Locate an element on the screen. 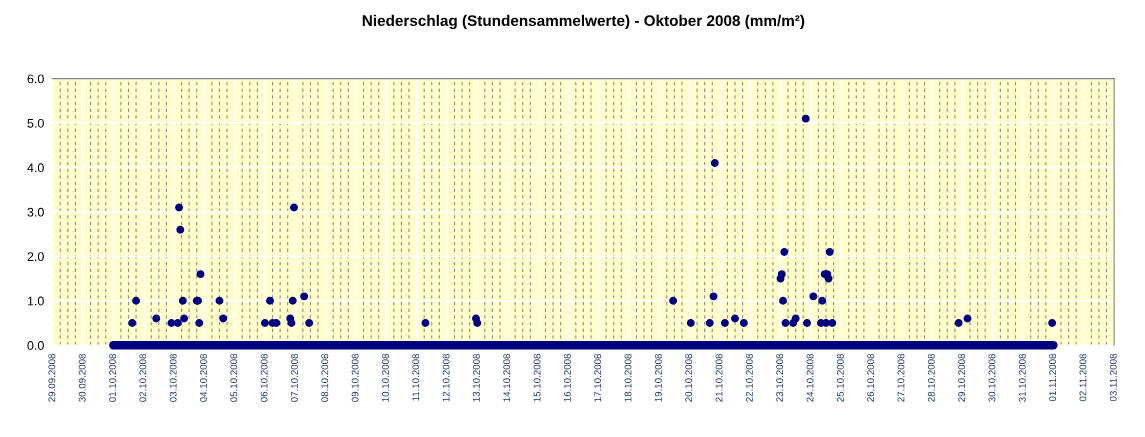 This screenshot has height=437, width=1145. x-tick-label: 01.10.2008 is located at coordinates (112, 377).